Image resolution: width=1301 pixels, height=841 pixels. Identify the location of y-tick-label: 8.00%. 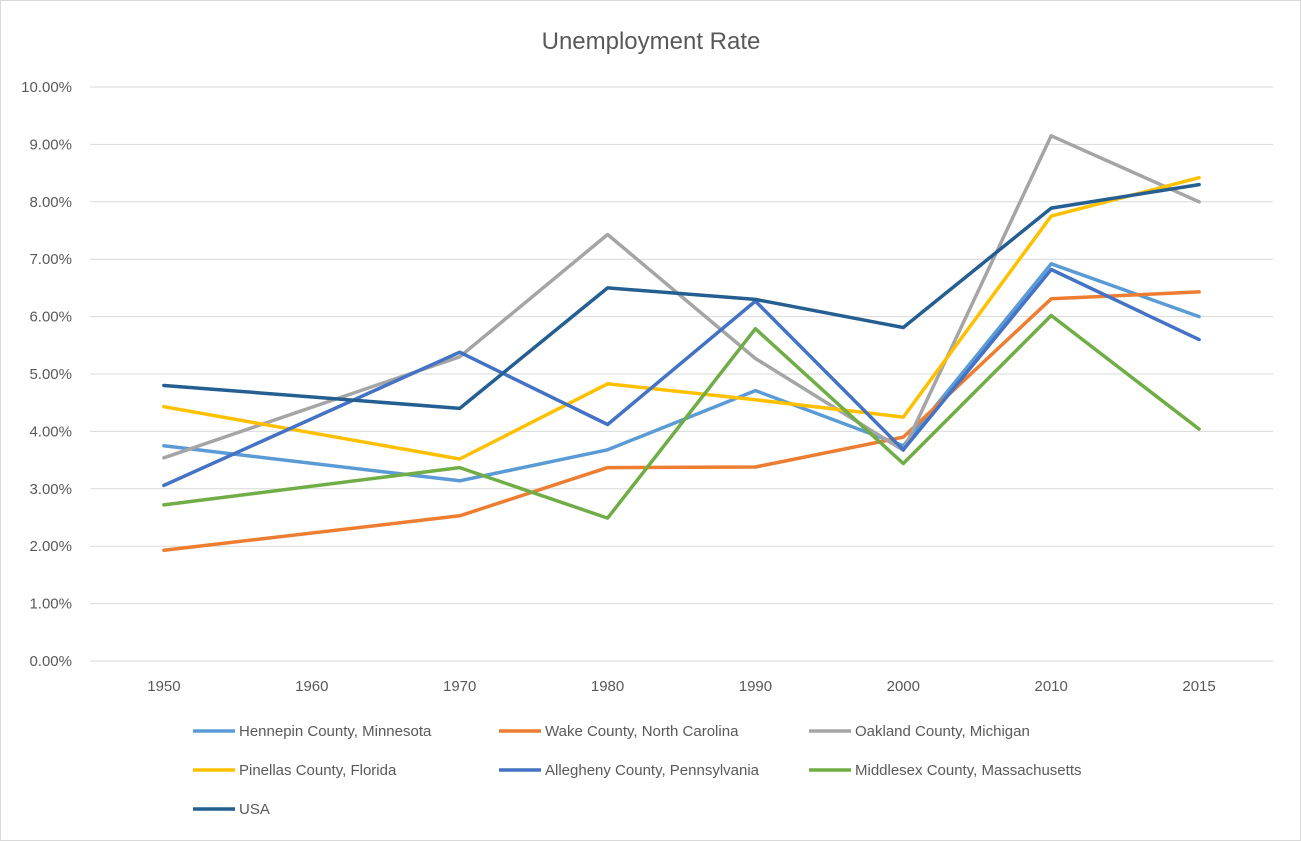
(50, 202).